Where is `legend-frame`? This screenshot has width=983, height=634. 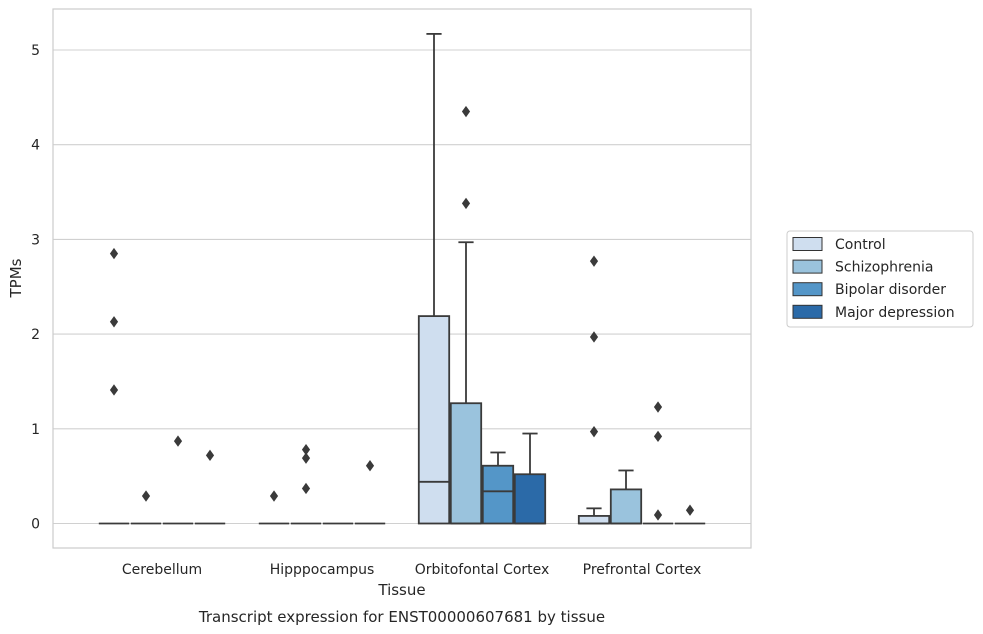 legend-frame is located at coordinates (880, 279).